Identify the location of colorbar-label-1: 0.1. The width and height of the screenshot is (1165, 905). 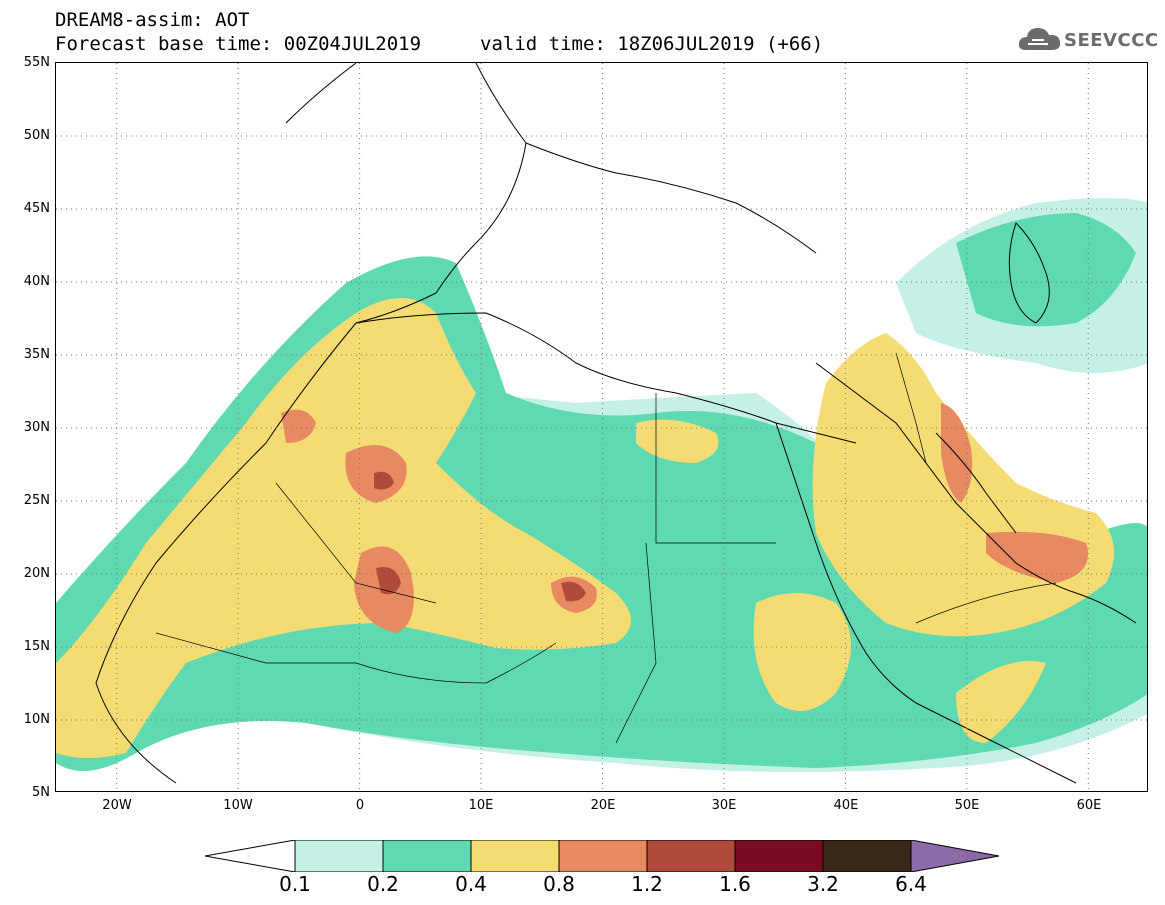
(295, 884).